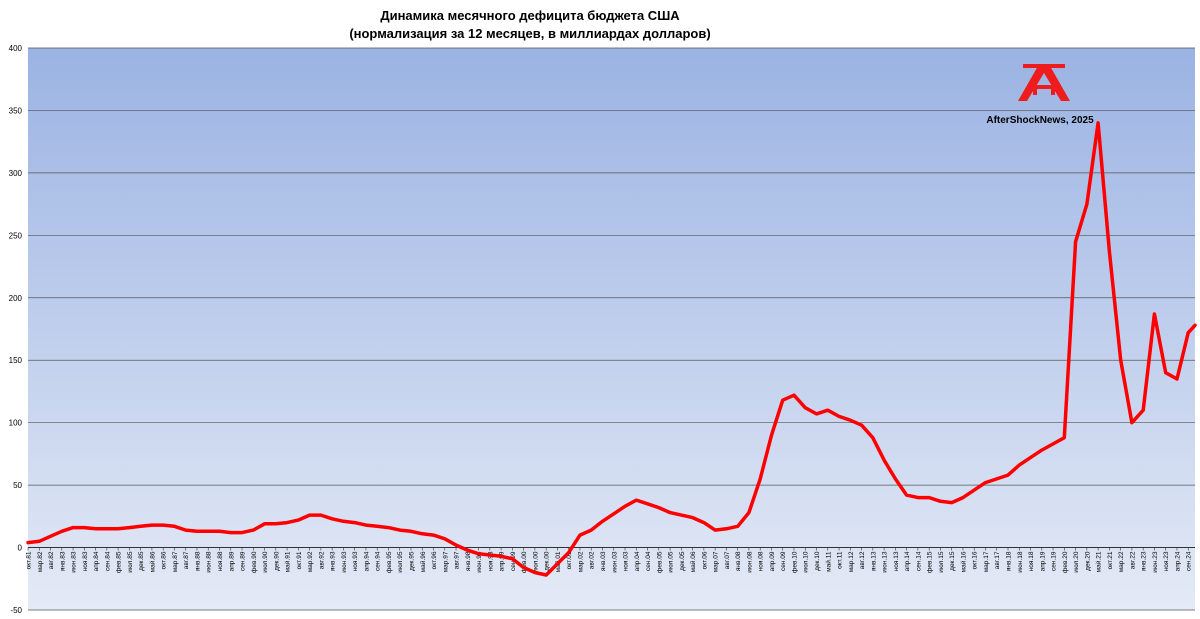  Describe the element at coordinates (16, 329) in the screenshot. I see `y-axis-ticks: -50 0 50 100 150 200 250 300 350 400` at that location.